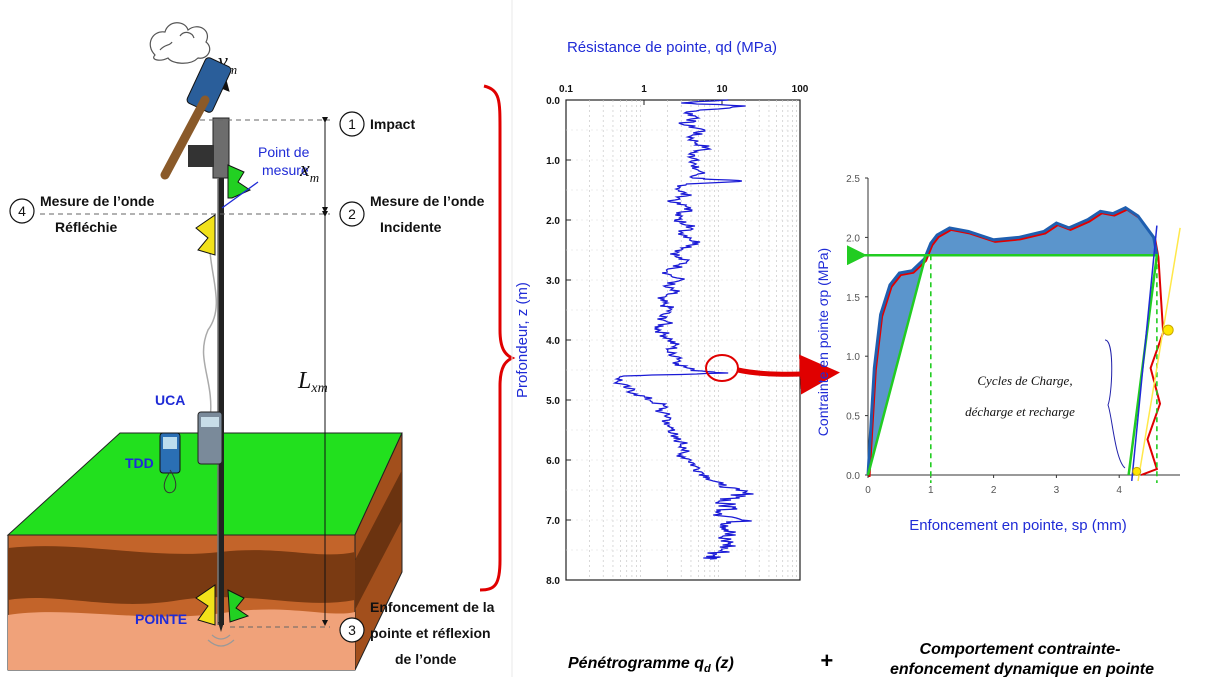 Image resolution: width=1210 pixels, height=677 pixels. What do you see at coordinates (853, 238) in the screenshot?
I see `stress-y-tick-label: 2.0` at bounding box center [853, 238].